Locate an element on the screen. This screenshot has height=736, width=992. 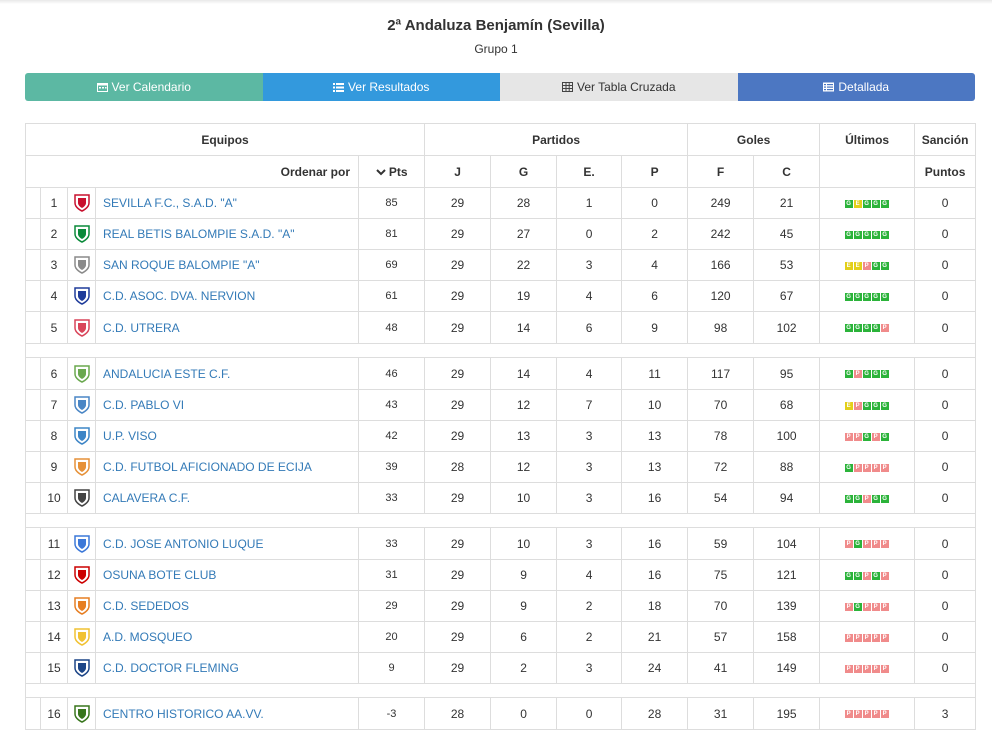
tab-ver-tabla-cruzada: Ver Tabla Cruzada is located at coordinates (619, 87).